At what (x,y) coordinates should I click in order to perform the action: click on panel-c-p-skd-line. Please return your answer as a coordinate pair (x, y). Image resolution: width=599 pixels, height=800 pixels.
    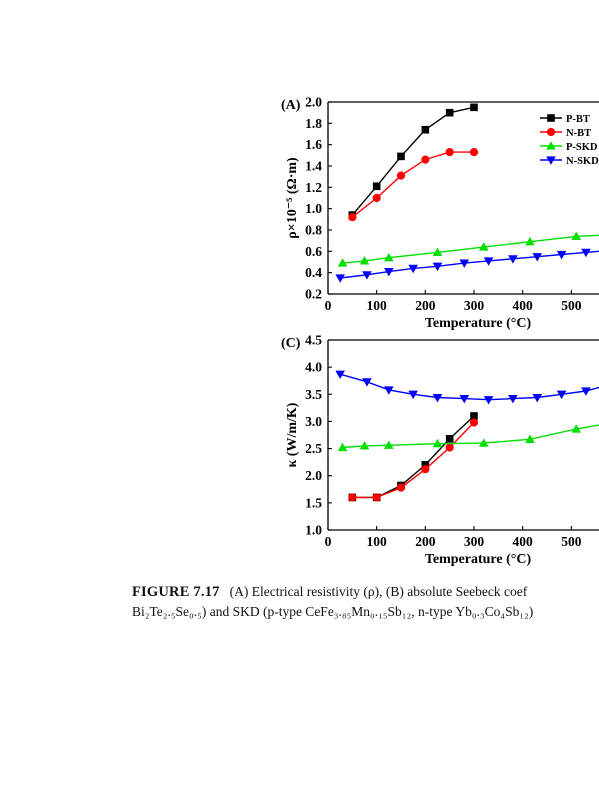
    Looking at the image, I should click on (470, 436).